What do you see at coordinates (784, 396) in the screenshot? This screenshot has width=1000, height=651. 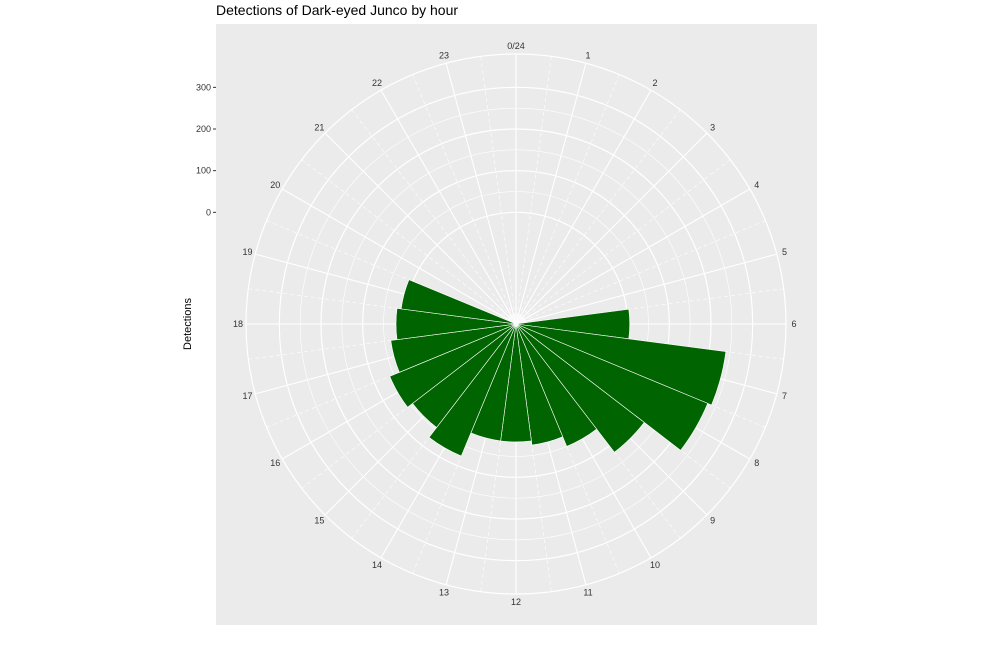 I see `hour-label-7: 7` at bounding box center [784, 396].